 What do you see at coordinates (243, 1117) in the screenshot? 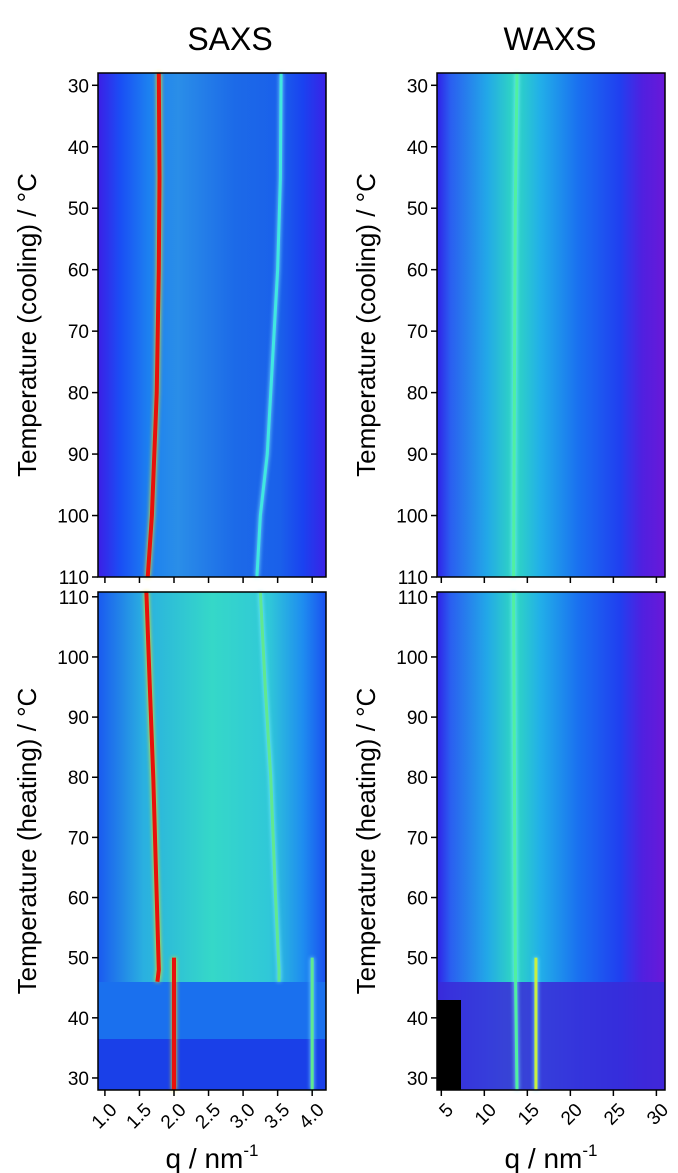
I see `x-tick-label: 3.0` at bounding box center [243, 1117].